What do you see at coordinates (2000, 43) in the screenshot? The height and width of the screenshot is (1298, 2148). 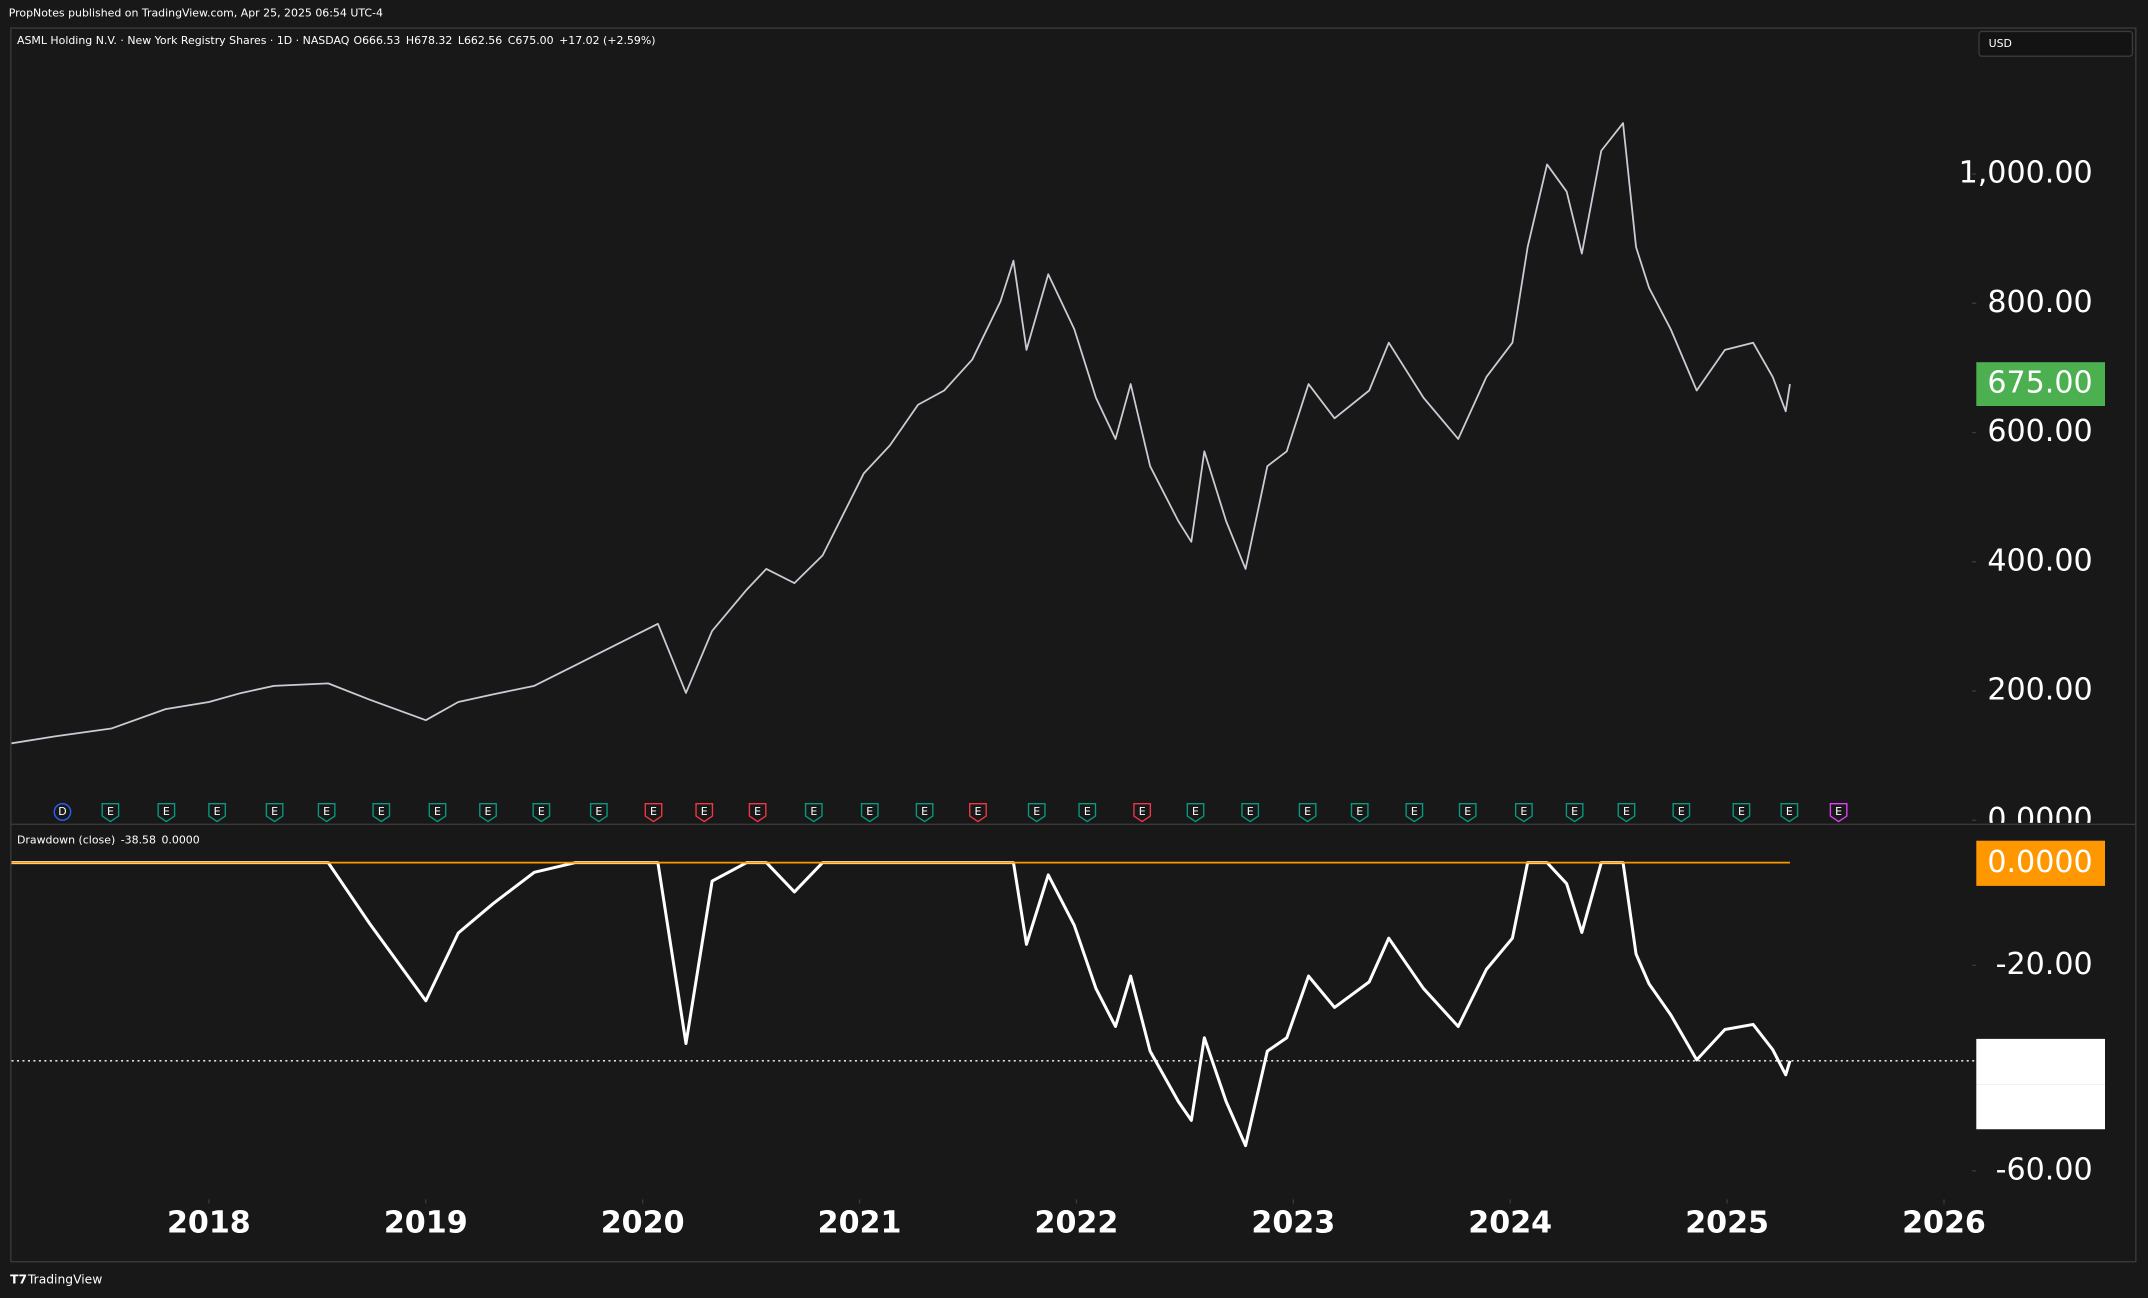 I see `currency: USD` at bounding box center [2000, 43].